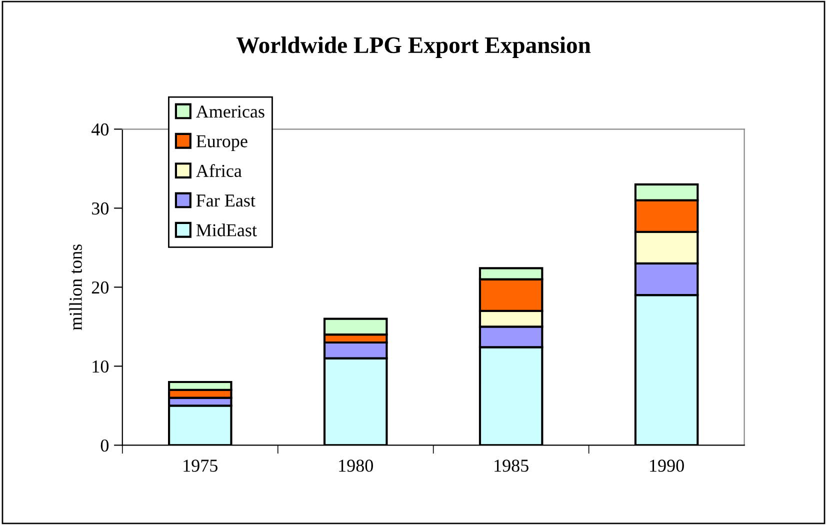 The width and height of the screenshot is (827, 525). Describe the element at coordinates (413, 47) in the screenshot. I see `chart-title: Worldwide LPG Export Expansion` at that location.